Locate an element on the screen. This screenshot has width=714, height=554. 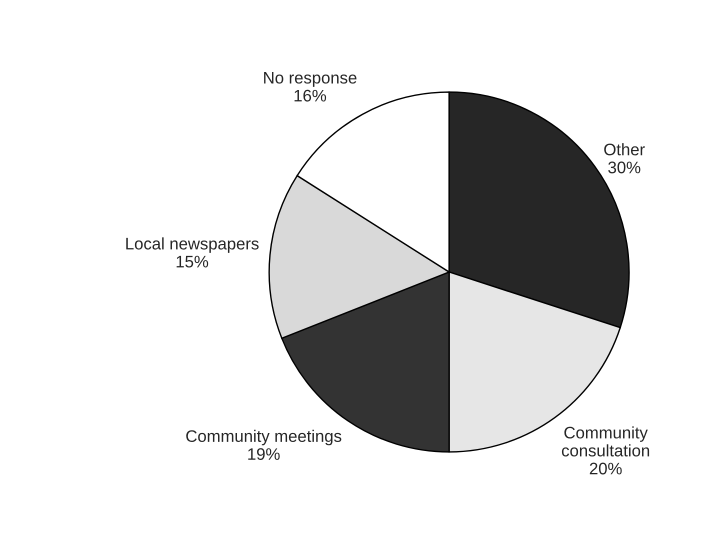
slice-label: Community consultation is located at coordinates (606, 441).